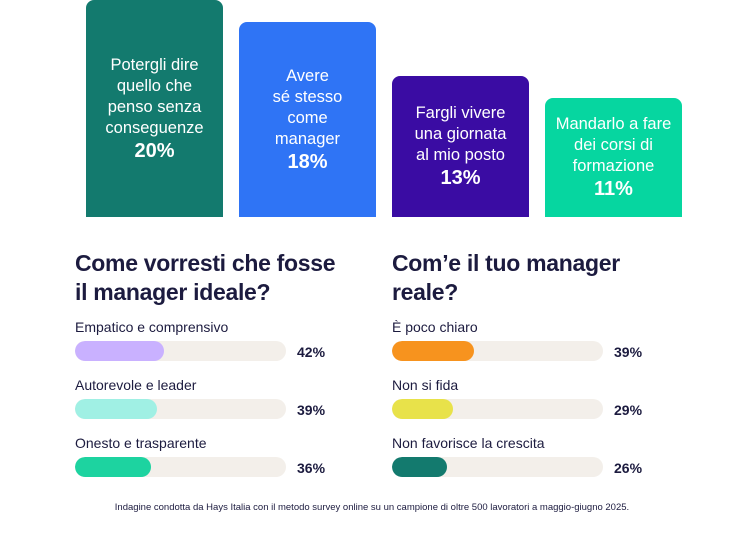 The height and width of the screenshot is (558, 744). Describe the element at coordinates (468, 443) in the screenshot. I see `bar-label: Non favorisce la crescita` at that location.